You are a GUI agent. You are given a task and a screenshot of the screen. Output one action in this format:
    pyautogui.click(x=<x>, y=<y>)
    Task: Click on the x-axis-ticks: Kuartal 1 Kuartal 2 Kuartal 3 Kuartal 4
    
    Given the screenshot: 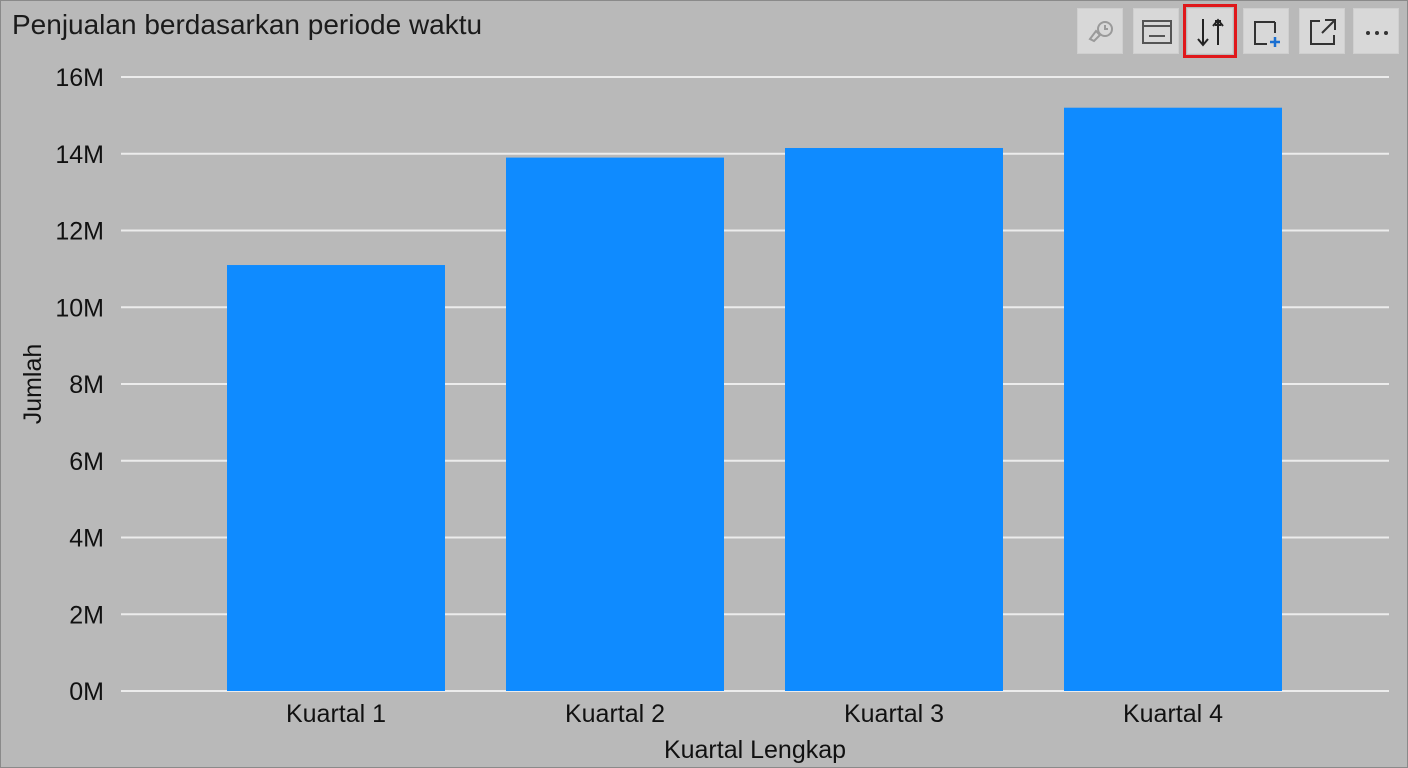 What is the action you would take?
    pyautogui.click(x=754, y=714)
    